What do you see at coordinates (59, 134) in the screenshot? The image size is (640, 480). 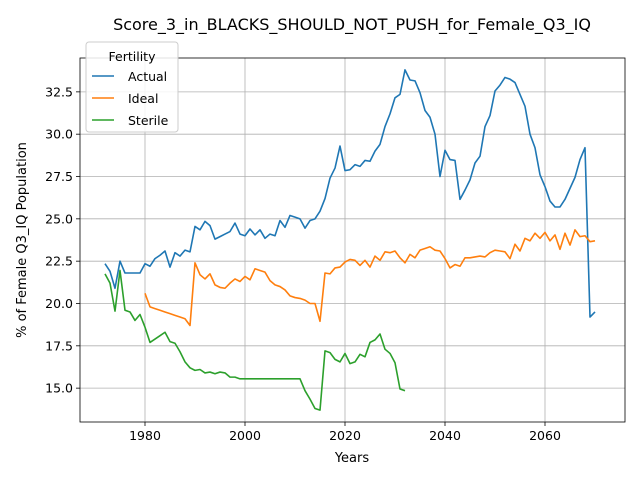 I see `y-tick-label: 30.0` at bounding box center [59, 134].